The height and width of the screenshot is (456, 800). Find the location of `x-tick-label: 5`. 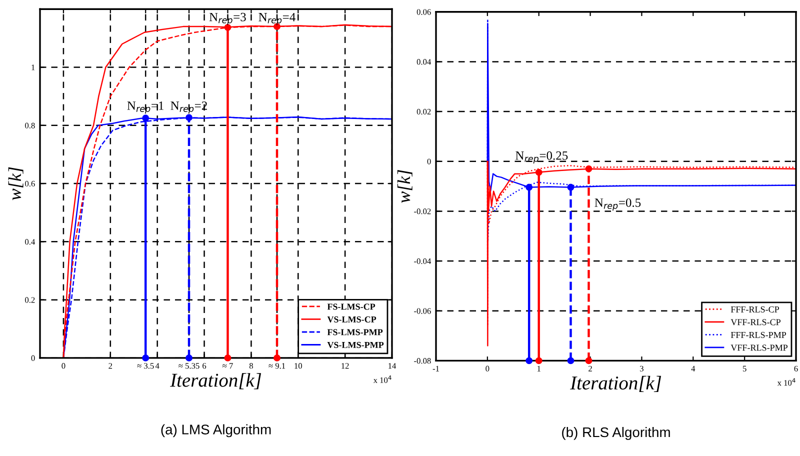

x-tick-label: 5 is located at coordinates (744, 369).